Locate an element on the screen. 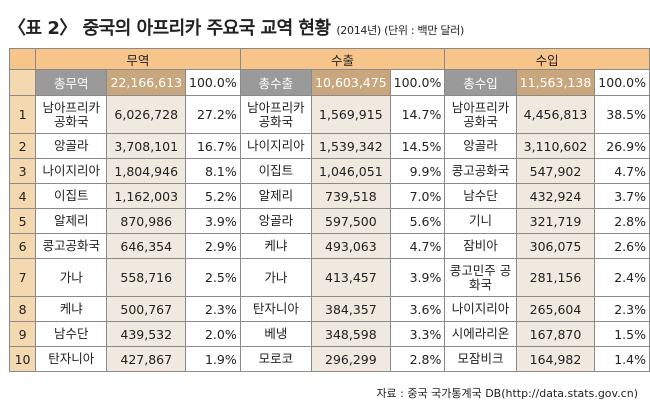 This screenshot has width=650, height=414. trade-pct: 1.9% is located at coordinates (213, 359).